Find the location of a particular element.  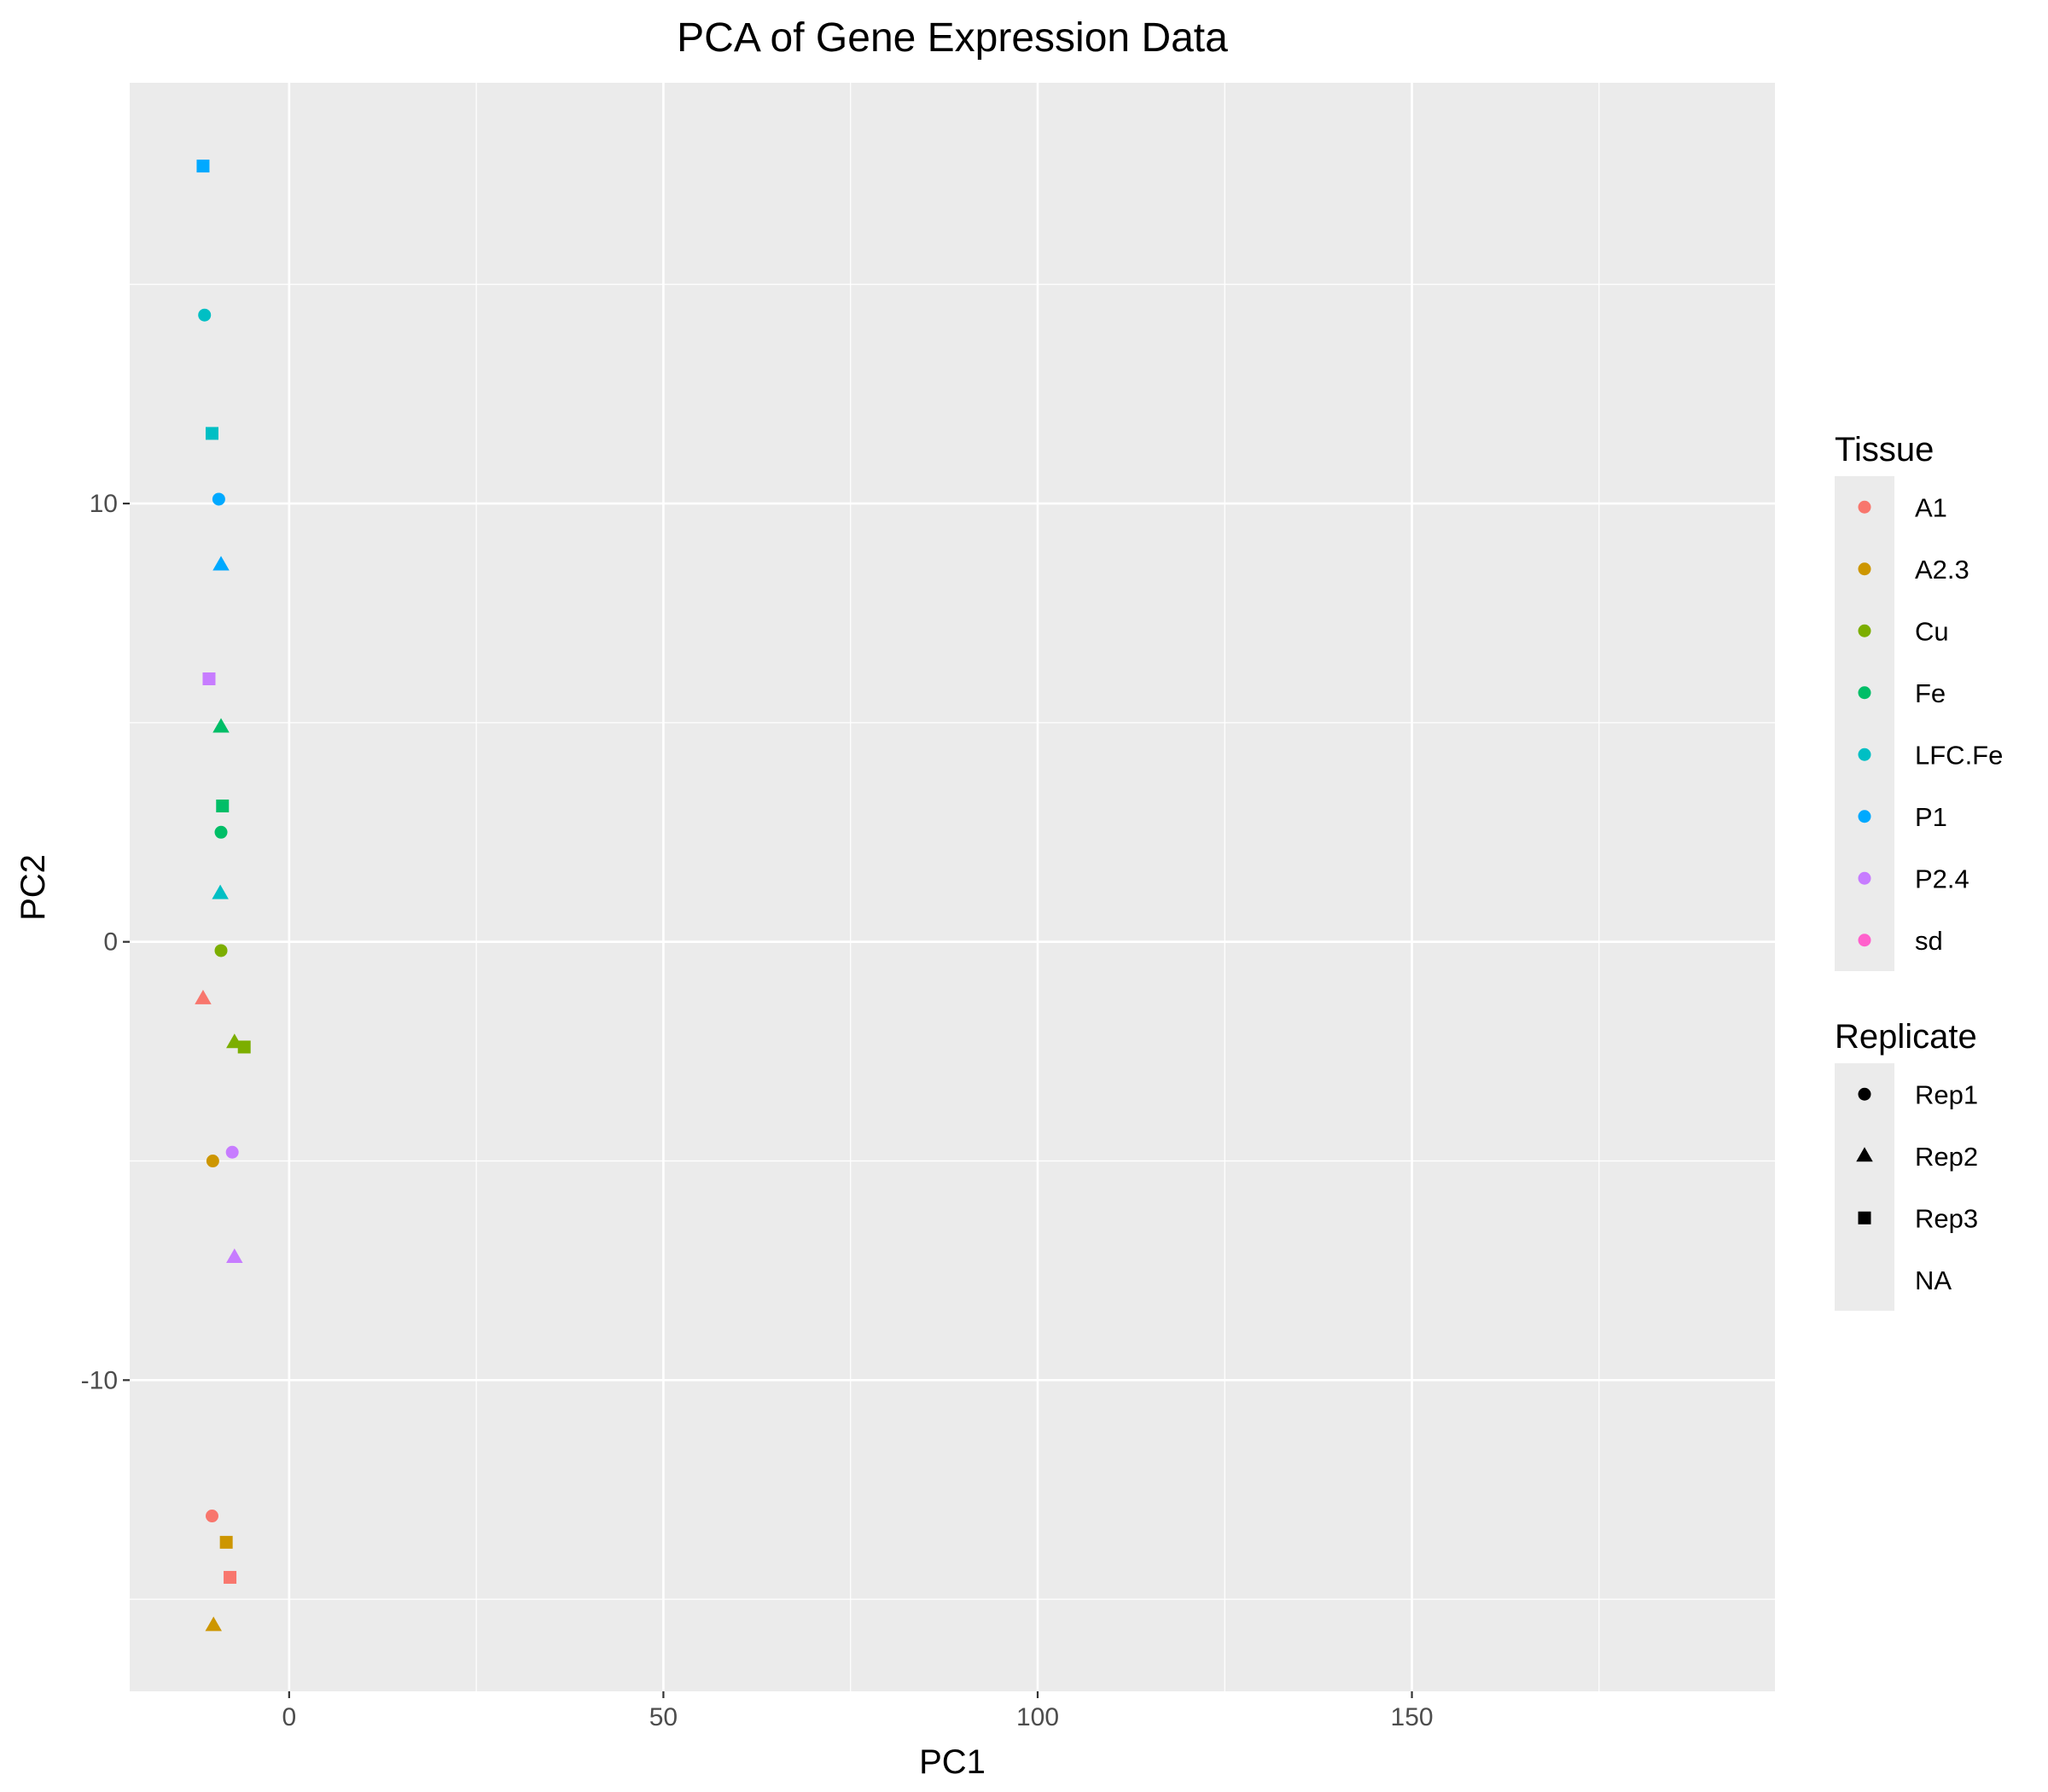

legend-label: P1 is located at coordinates (1931, 817).